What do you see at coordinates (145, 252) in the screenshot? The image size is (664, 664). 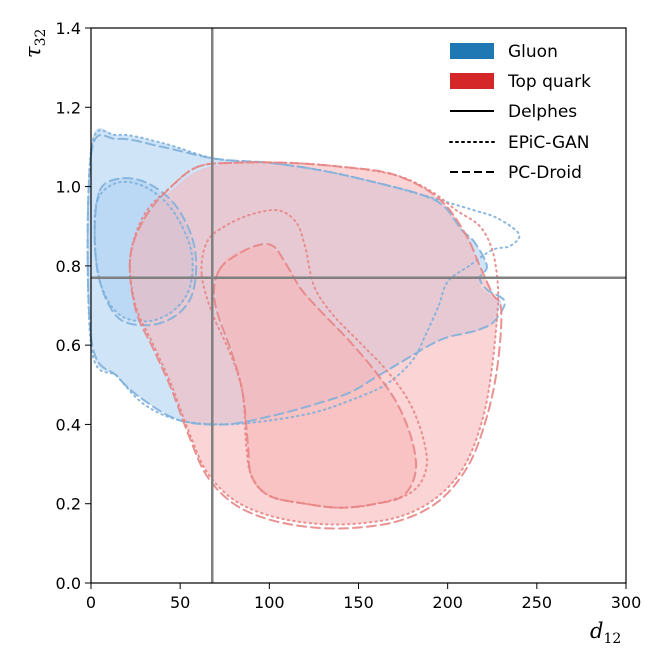 I see `gluon-inner-contour-pc-droid` at bounding box center [145, 252].